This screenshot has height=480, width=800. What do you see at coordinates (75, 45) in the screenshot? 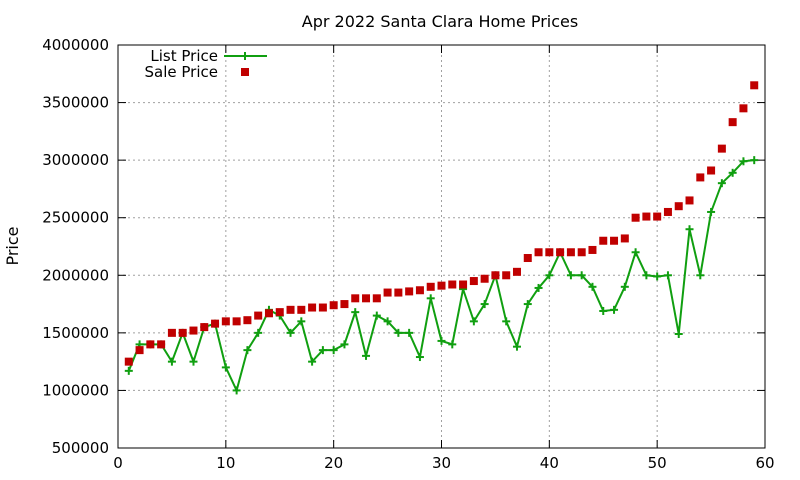
I see `y-tick-label: 4000000` at bounding box center [75, 45].